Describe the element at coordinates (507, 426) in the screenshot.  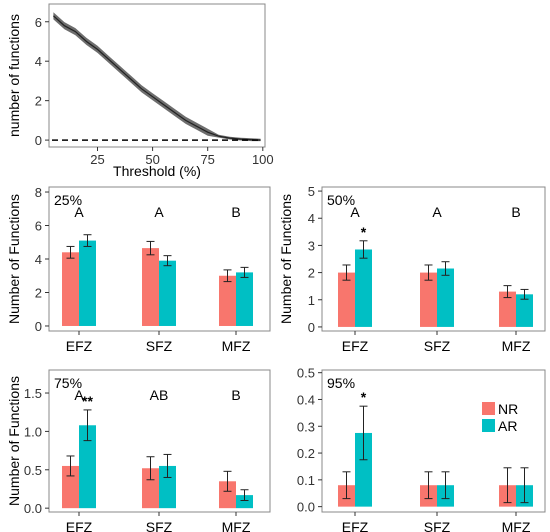
I see `legend-label-ar: AR` at that location.